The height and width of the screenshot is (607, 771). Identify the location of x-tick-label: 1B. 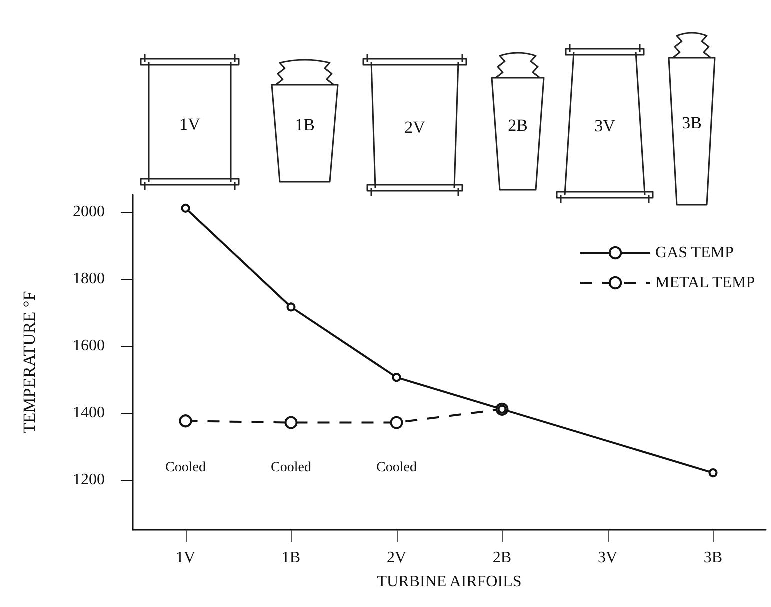
(291, 558).